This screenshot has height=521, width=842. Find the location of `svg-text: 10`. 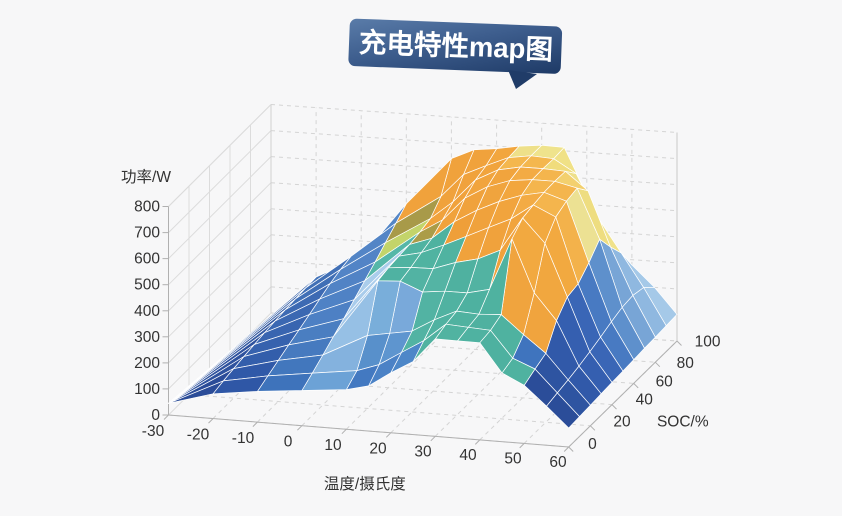

svg-text: 10 is located at coordinates (333, 445).